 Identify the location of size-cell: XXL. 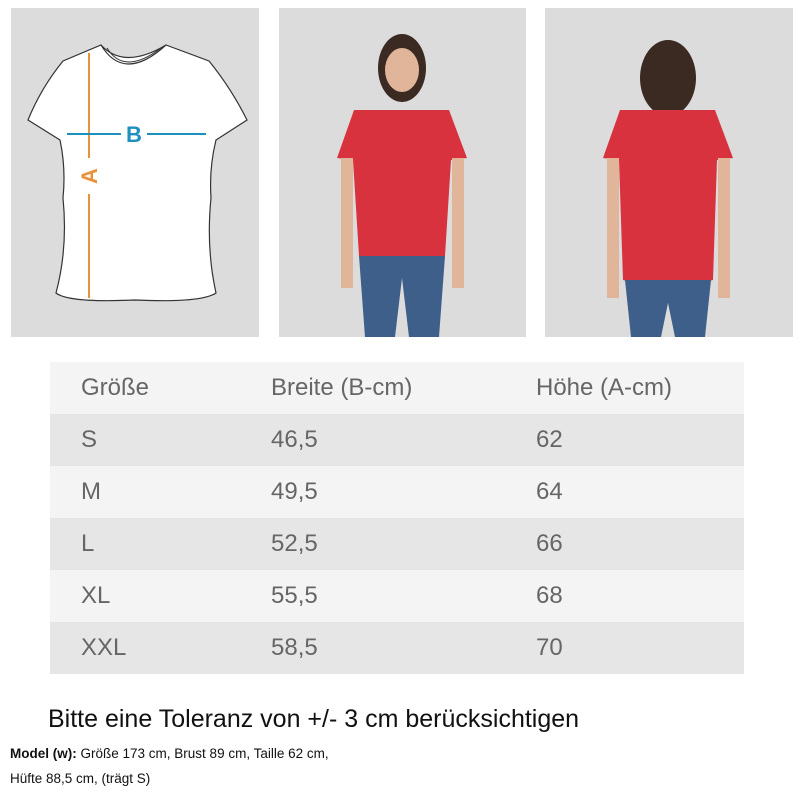
(104, 647).